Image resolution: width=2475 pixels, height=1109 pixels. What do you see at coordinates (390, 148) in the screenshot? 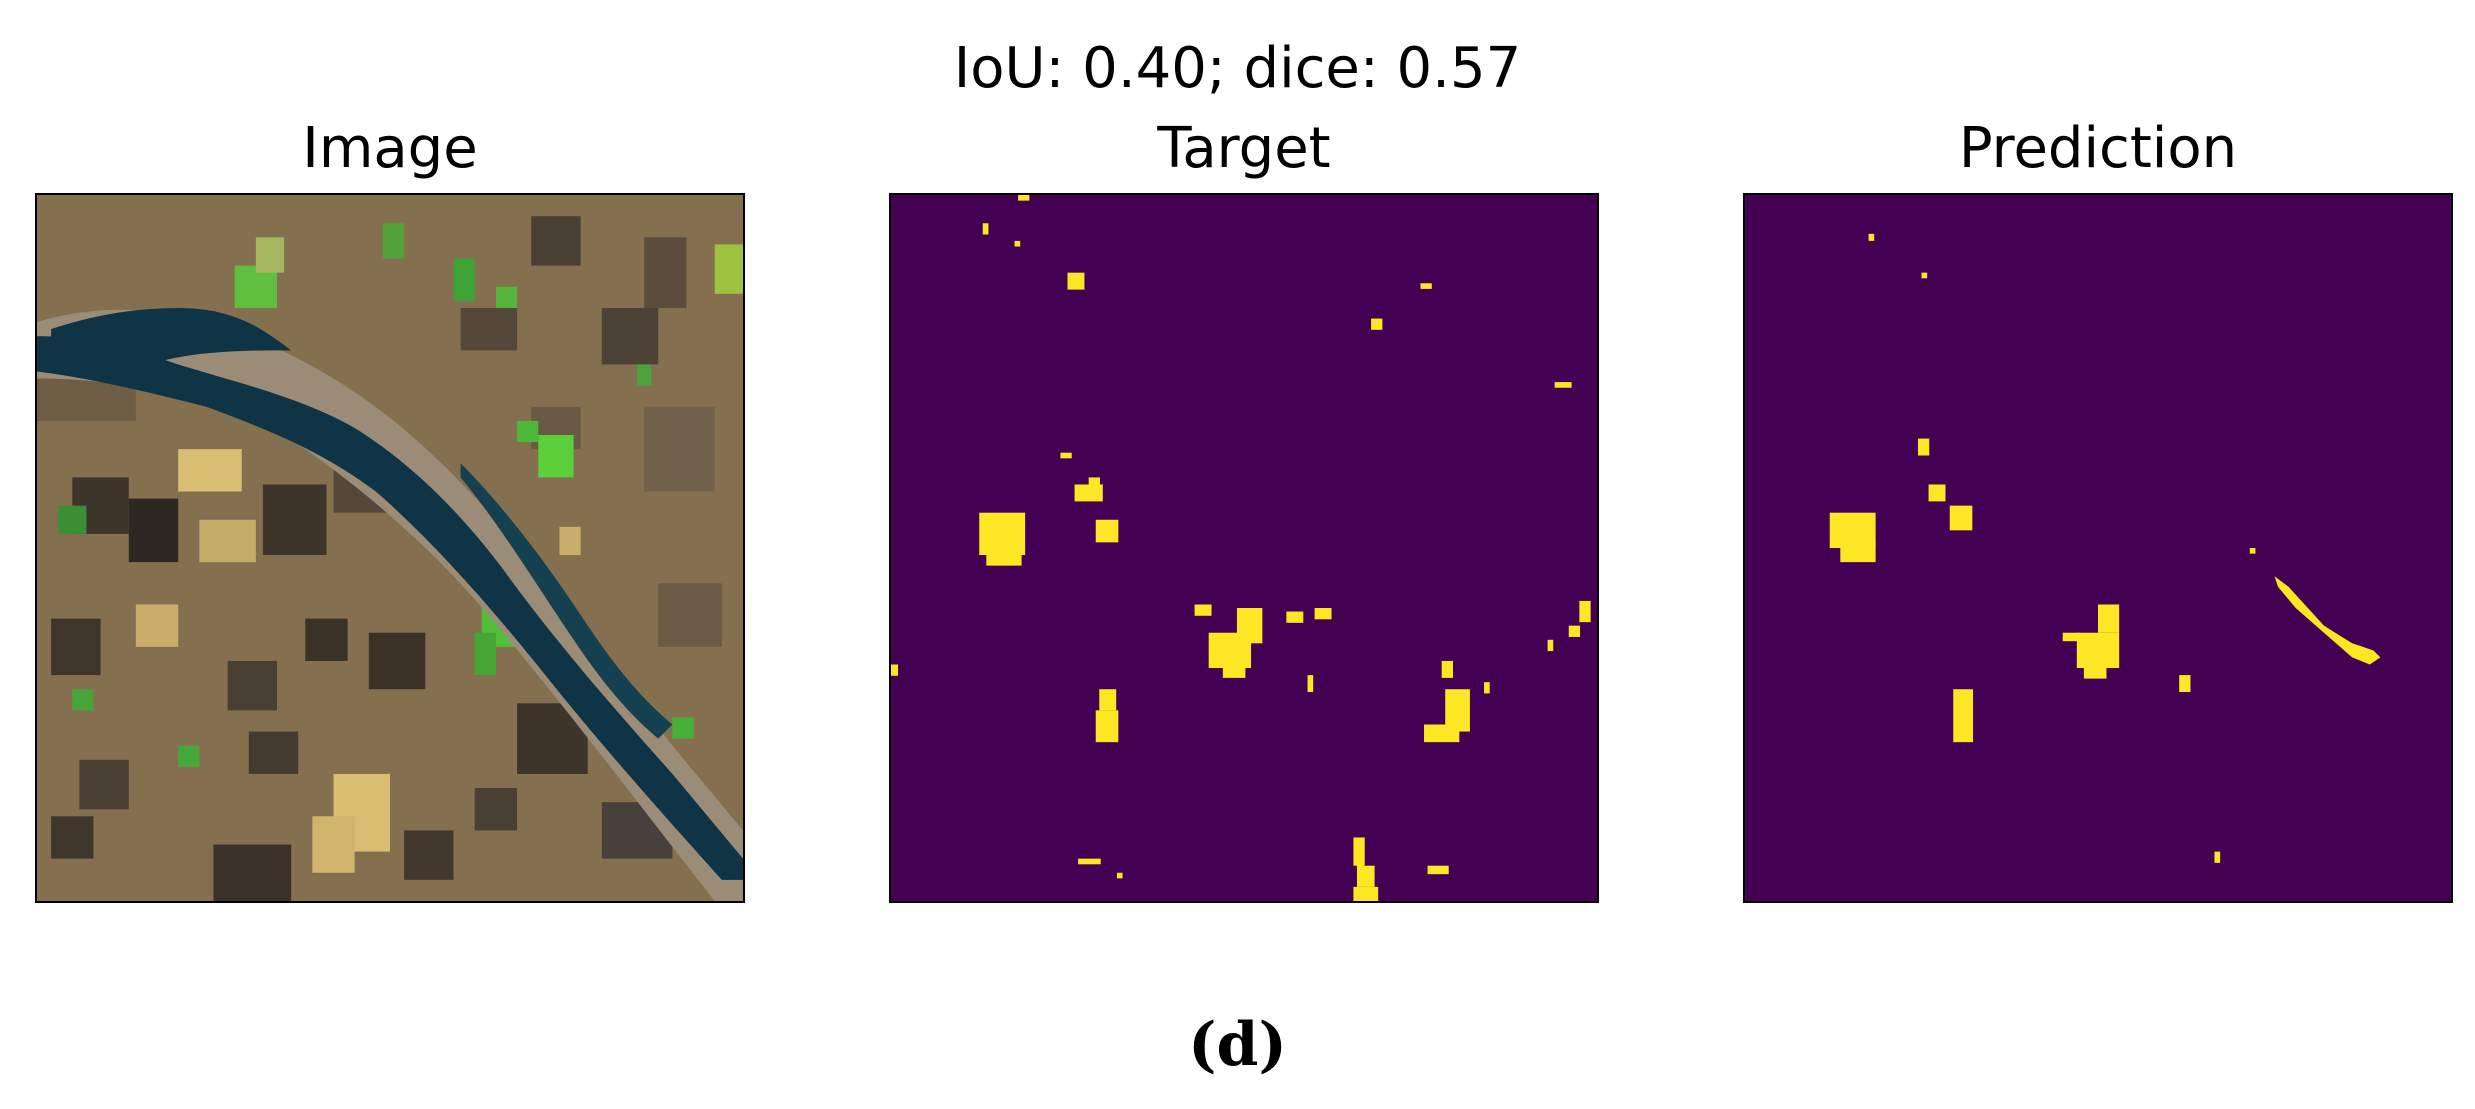
I see `image-panel-title: Image` at bounding box center [390, 148].